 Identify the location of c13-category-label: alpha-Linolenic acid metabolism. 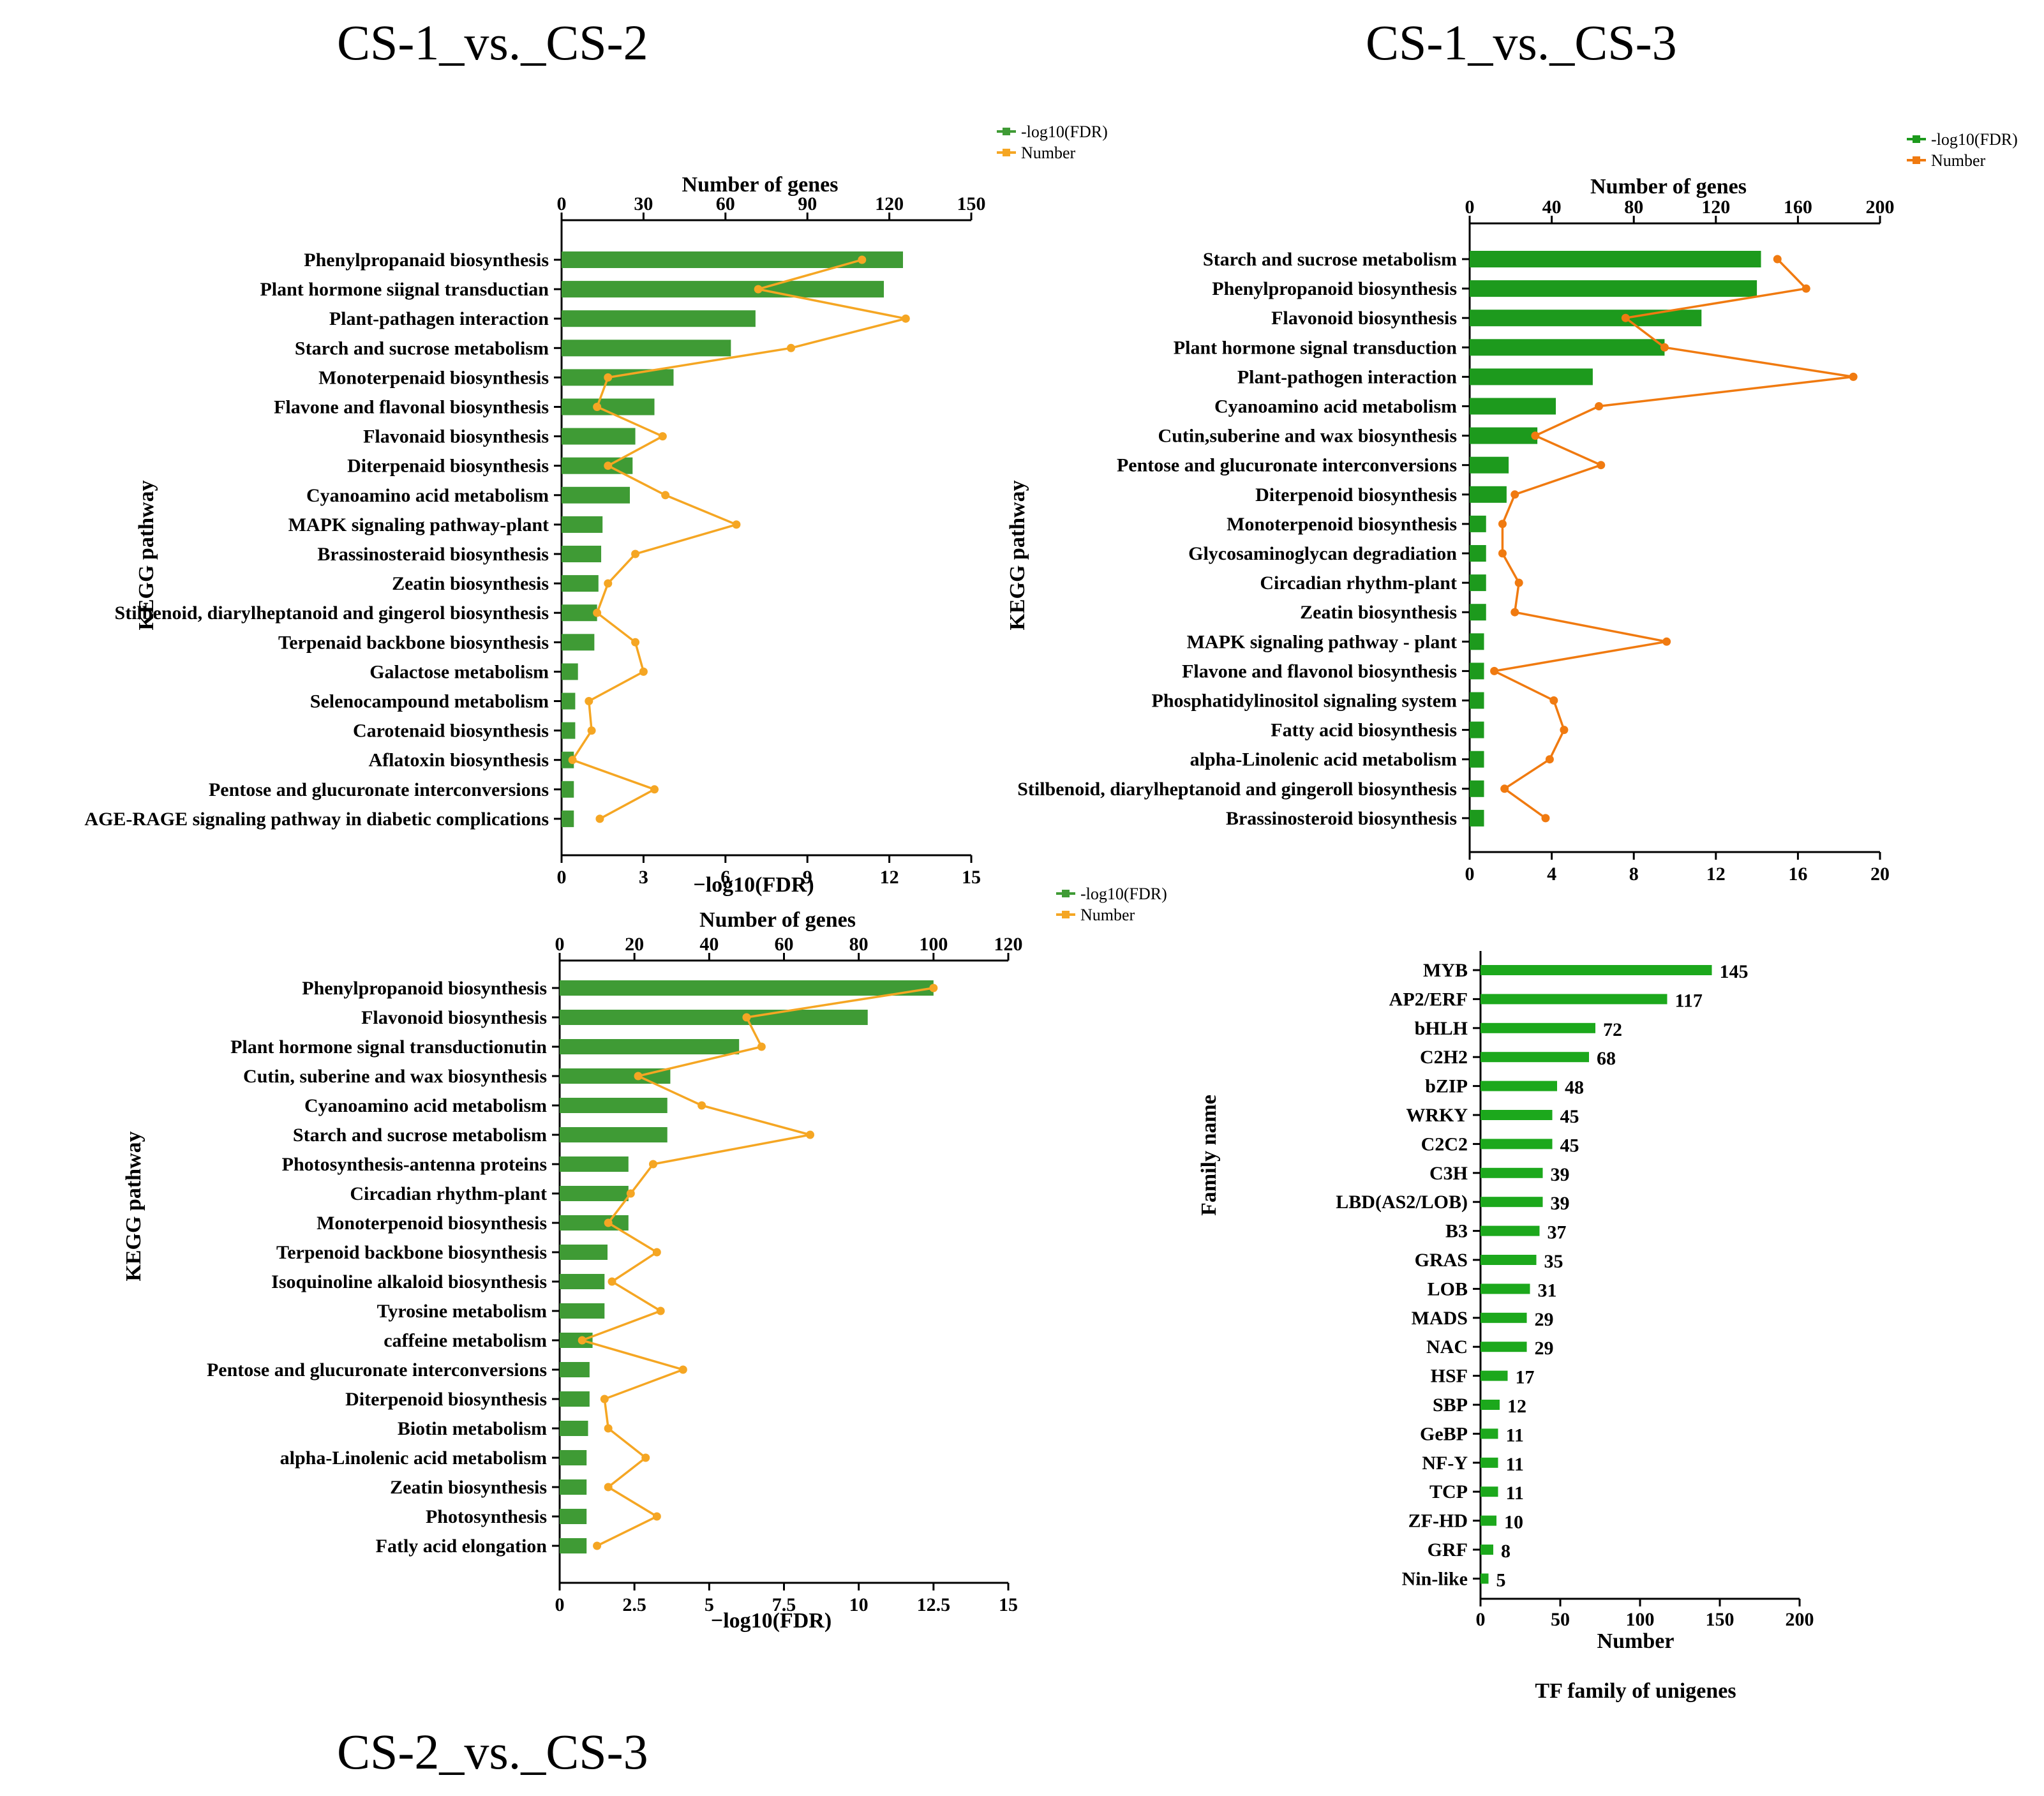
(1324, 759).